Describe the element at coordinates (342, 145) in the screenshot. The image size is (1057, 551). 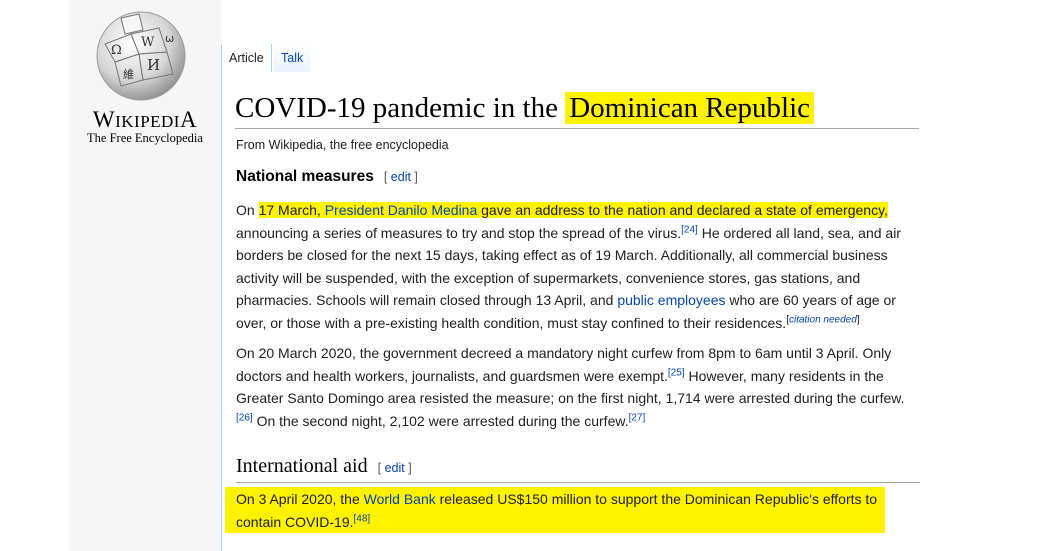
I see `site-subtitle: From Wikipedia, the free encyclopedia` at that location.